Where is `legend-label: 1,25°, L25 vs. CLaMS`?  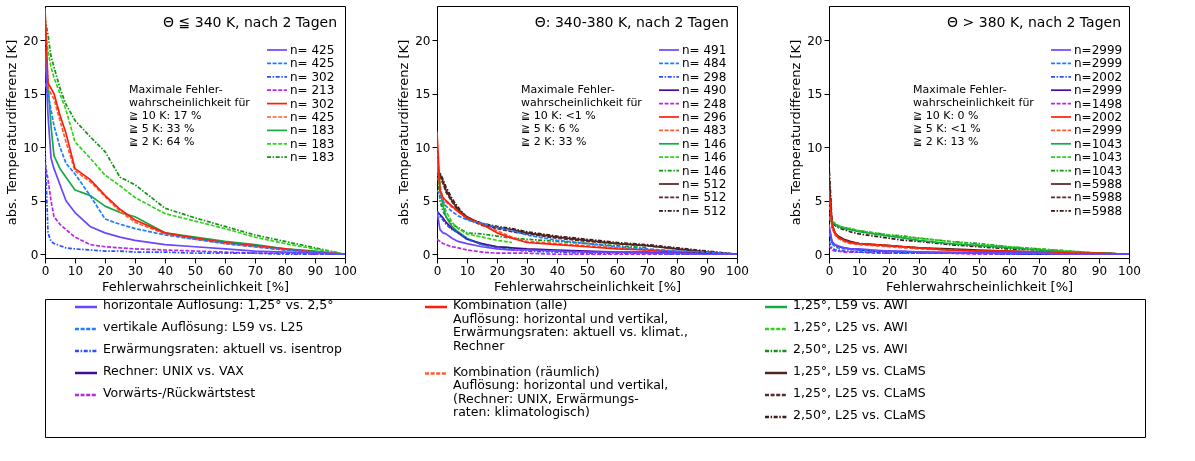 legend-label: 1,25°, L25 vs. CLaMS is located at coordinates (859, 392).